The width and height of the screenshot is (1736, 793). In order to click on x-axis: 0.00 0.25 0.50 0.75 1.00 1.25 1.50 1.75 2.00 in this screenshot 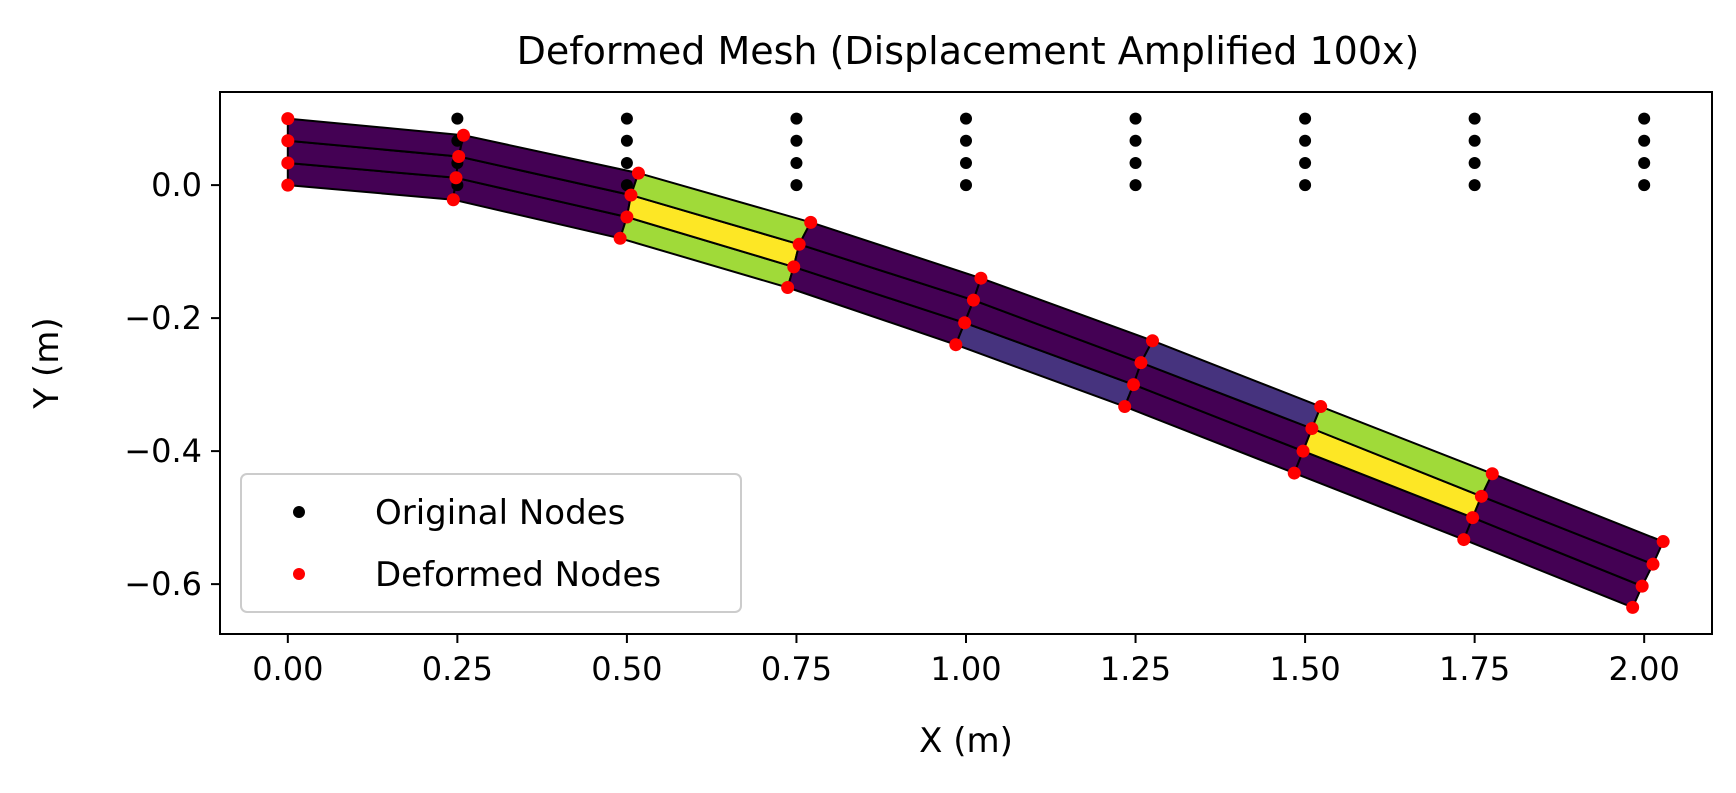, I will do `click(966, 661)`.